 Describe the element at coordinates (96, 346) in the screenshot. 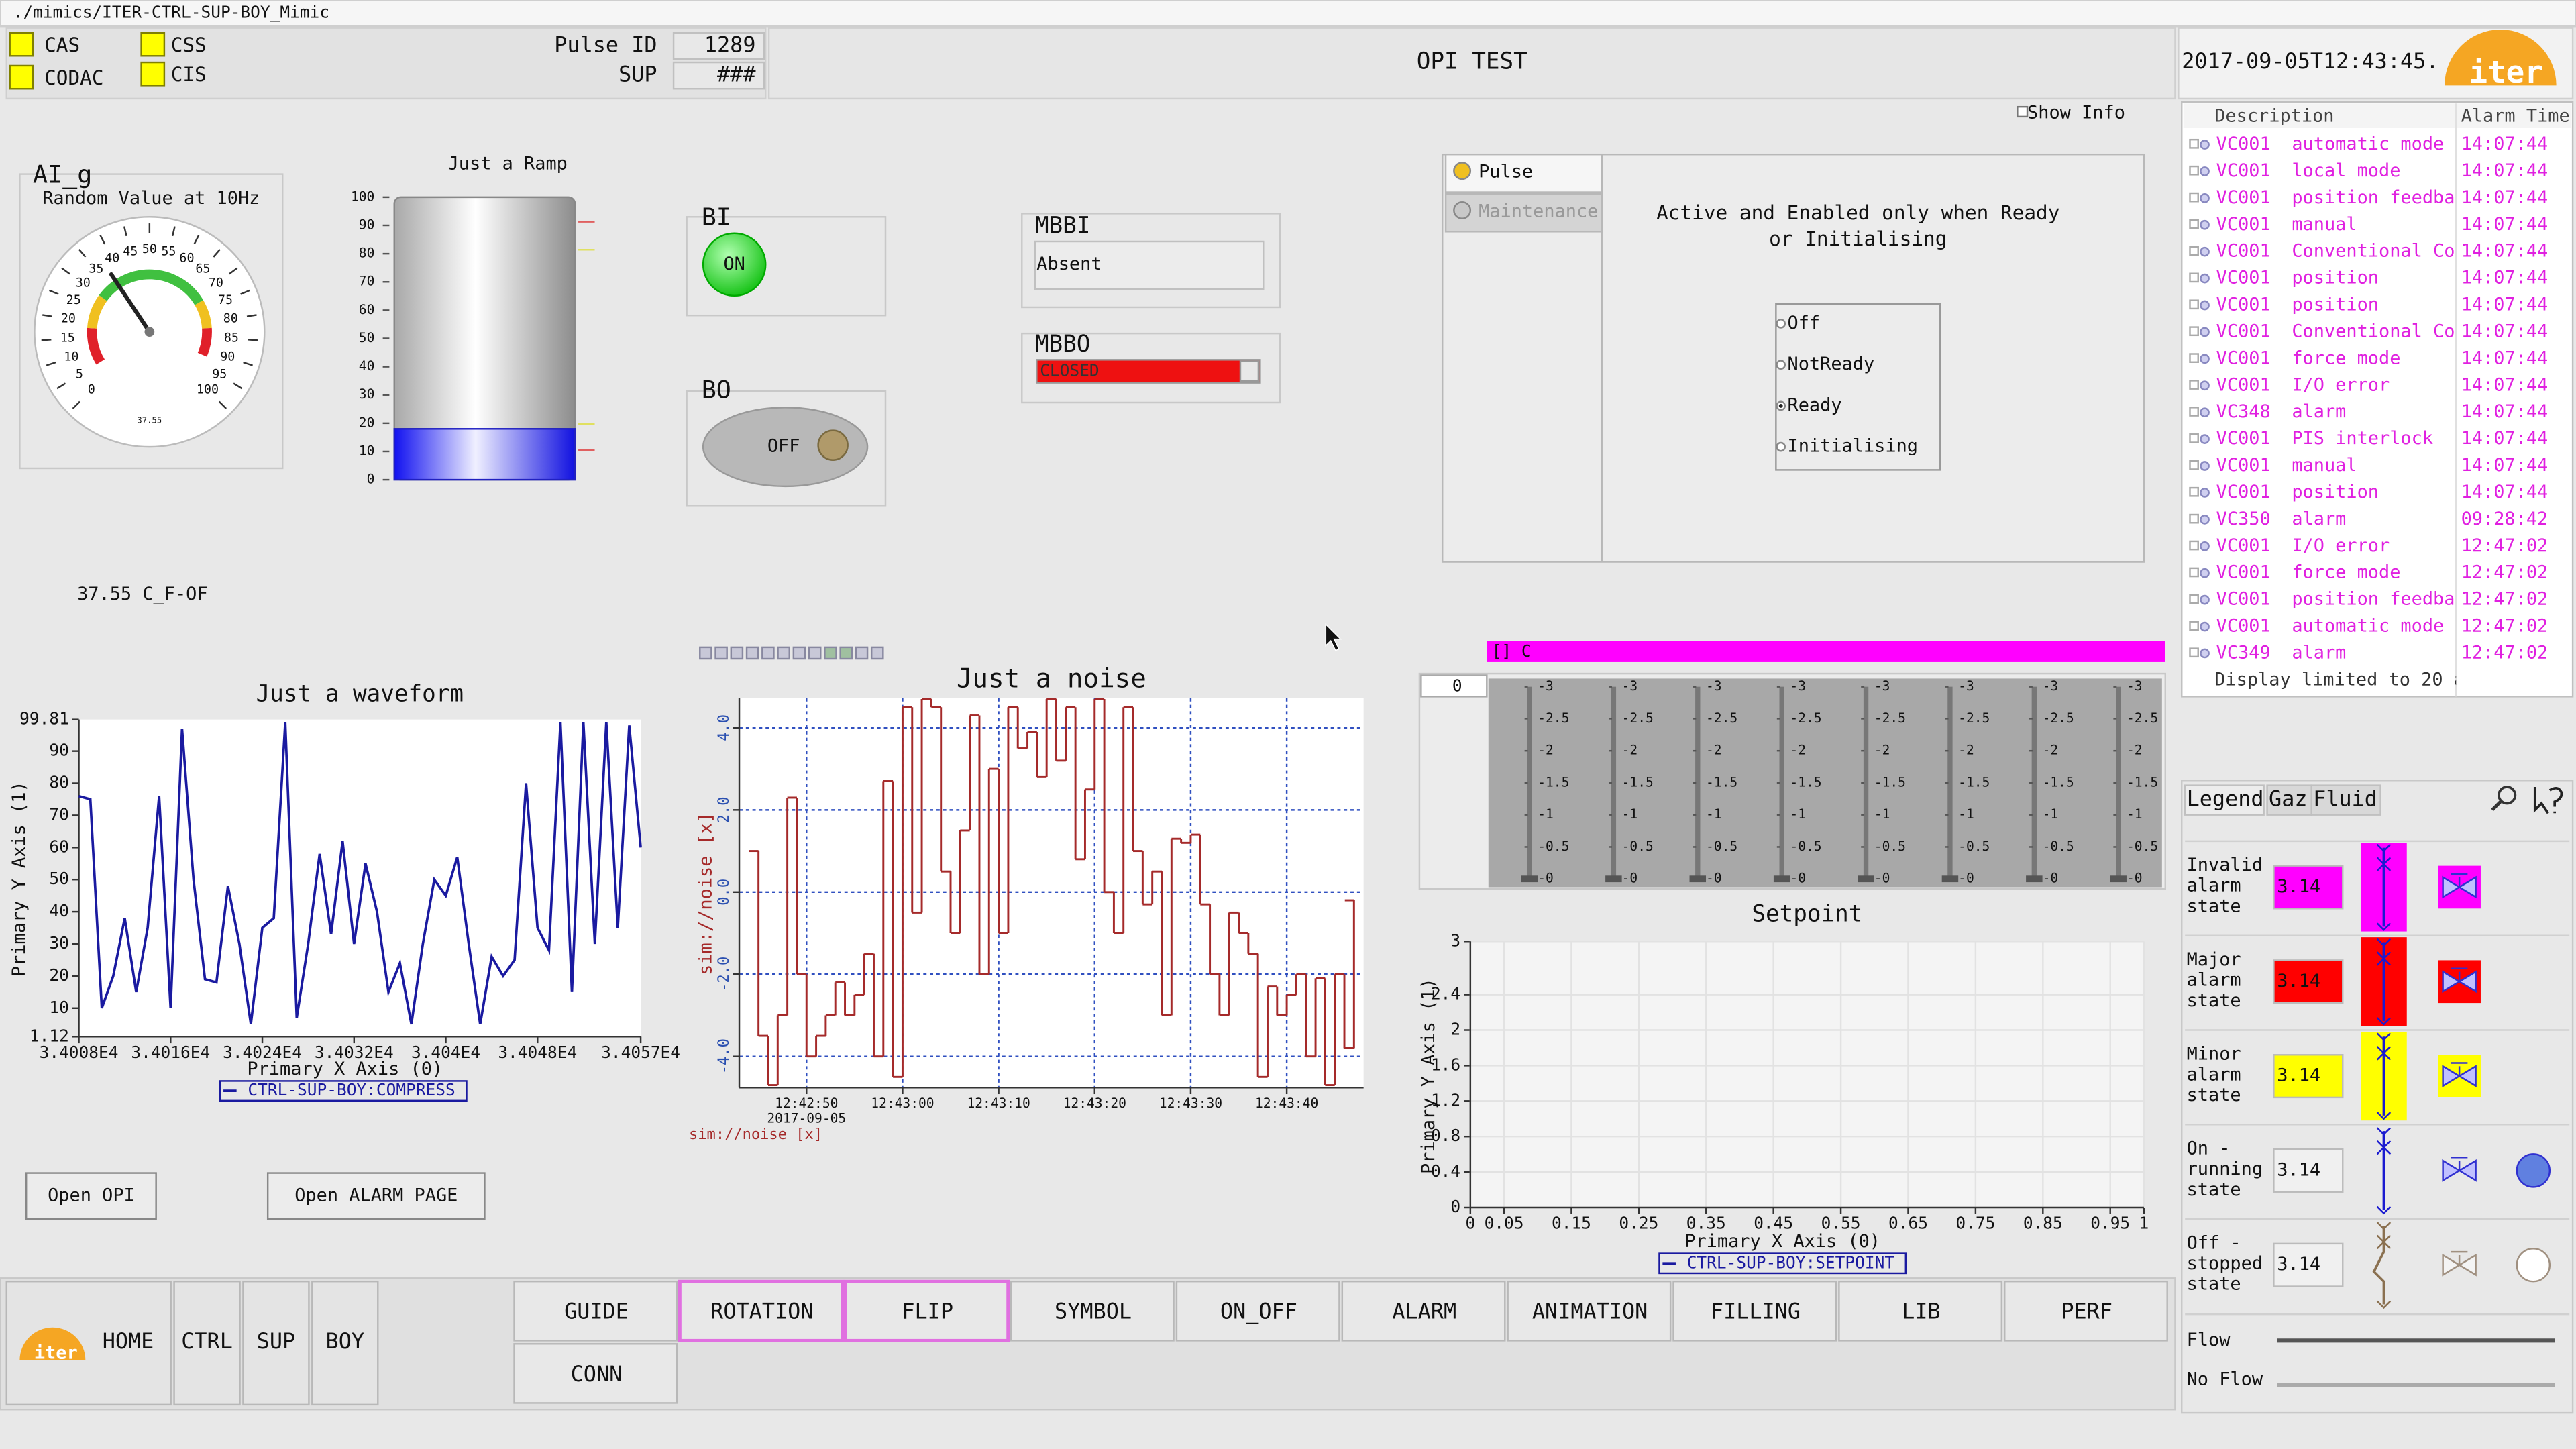

I see `gauge-zone` at that location.